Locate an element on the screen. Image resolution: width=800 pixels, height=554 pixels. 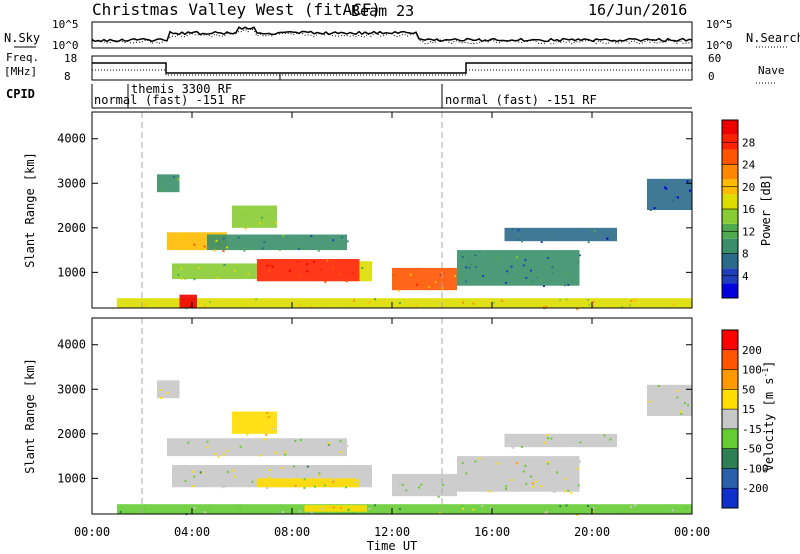
velocity-colorbar-tick-label: -15 is located at coordinates (752, 429).